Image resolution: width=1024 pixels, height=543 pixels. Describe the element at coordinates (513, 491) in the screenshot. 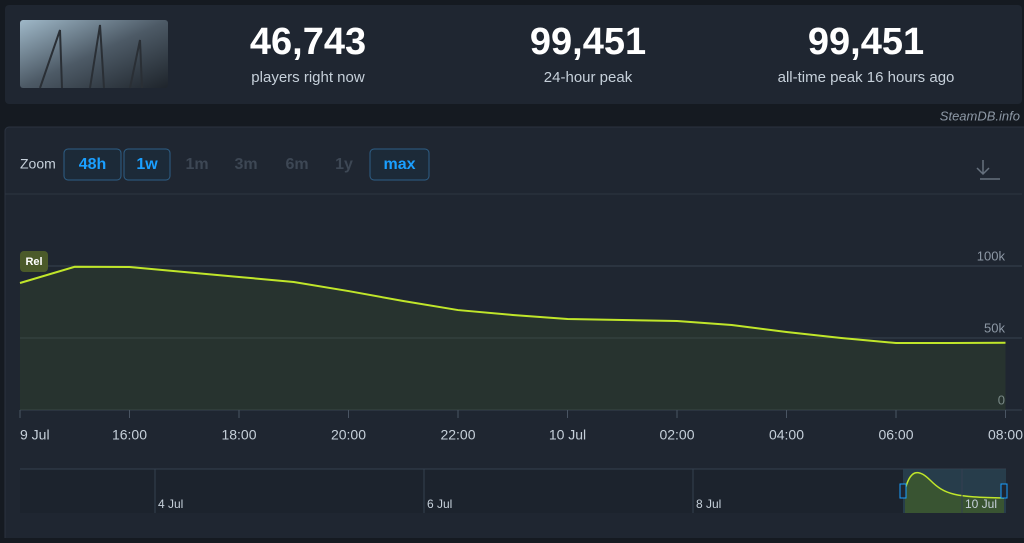

I see `navigator` at that location.